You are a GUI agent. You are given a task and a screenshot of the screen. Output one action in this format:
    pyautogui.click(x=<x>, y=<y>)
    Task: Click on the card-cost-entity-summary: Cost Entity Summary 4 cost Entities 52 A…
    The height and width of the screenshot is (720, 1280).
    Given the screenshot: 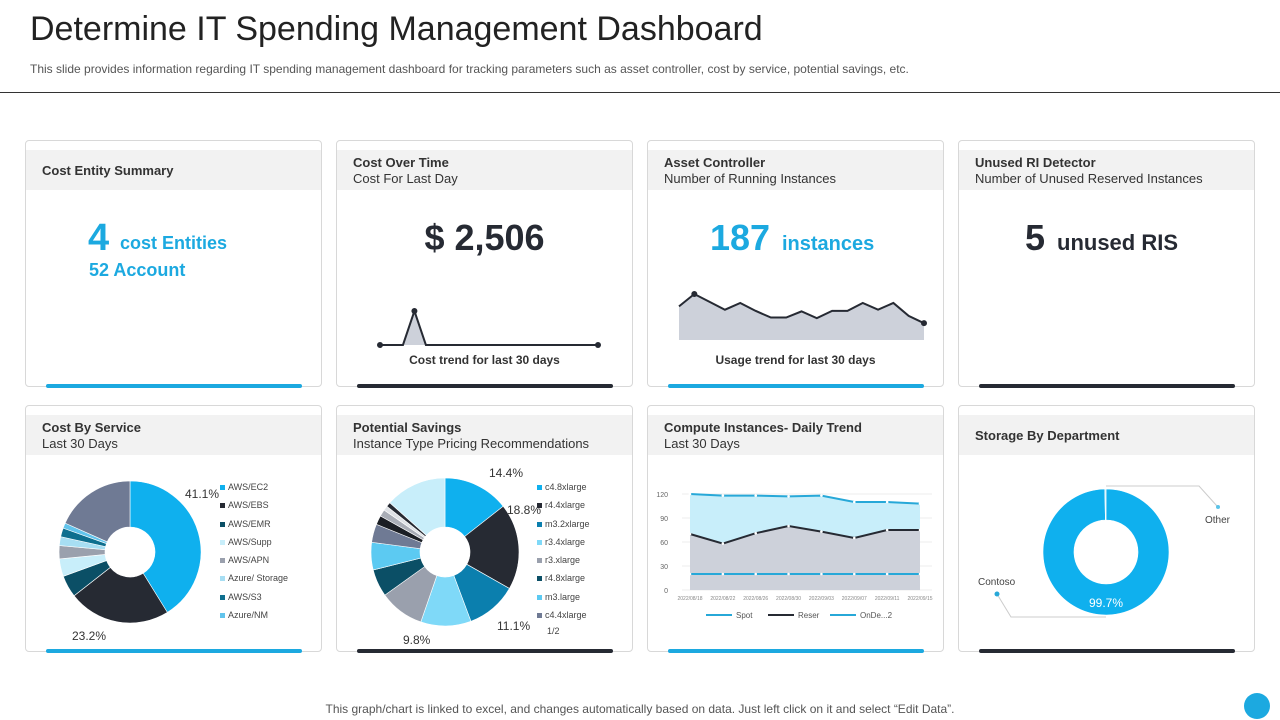 What is the action you would take?
    pyautogui.click(x=173, y=264)
    